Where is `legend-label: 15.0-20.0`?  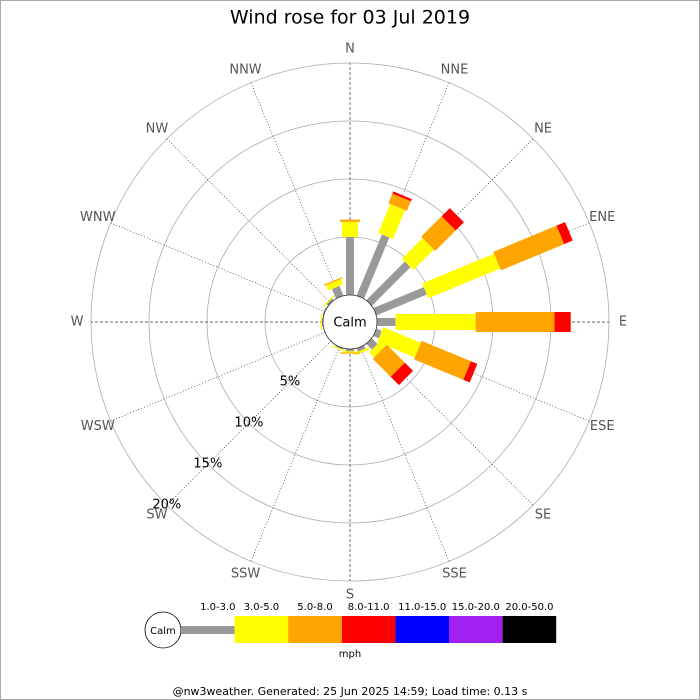
legend-label: 15.0-20.0 is located at coordinates (476, 607).